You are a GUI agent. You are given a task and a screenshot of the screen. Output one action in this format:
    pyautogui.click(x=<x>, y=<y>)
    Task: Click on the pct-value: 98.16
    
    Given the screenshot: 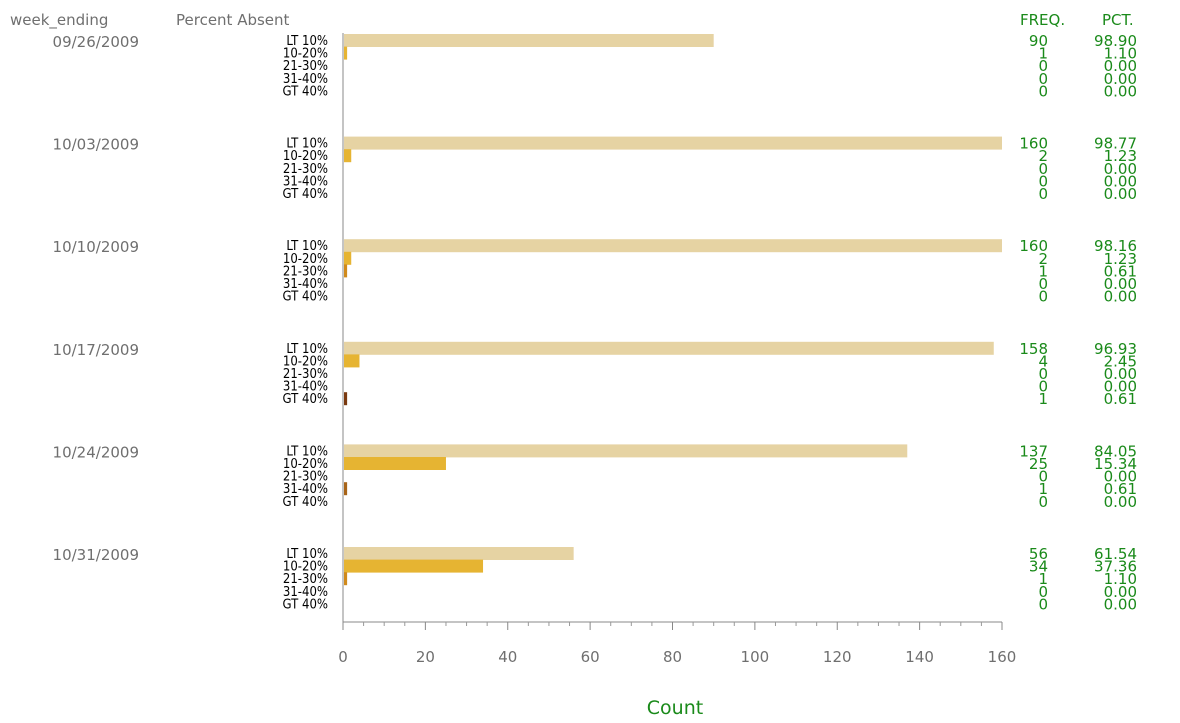 What is the action you would take?
    pyautogui.click(x=1115, y=246)
    